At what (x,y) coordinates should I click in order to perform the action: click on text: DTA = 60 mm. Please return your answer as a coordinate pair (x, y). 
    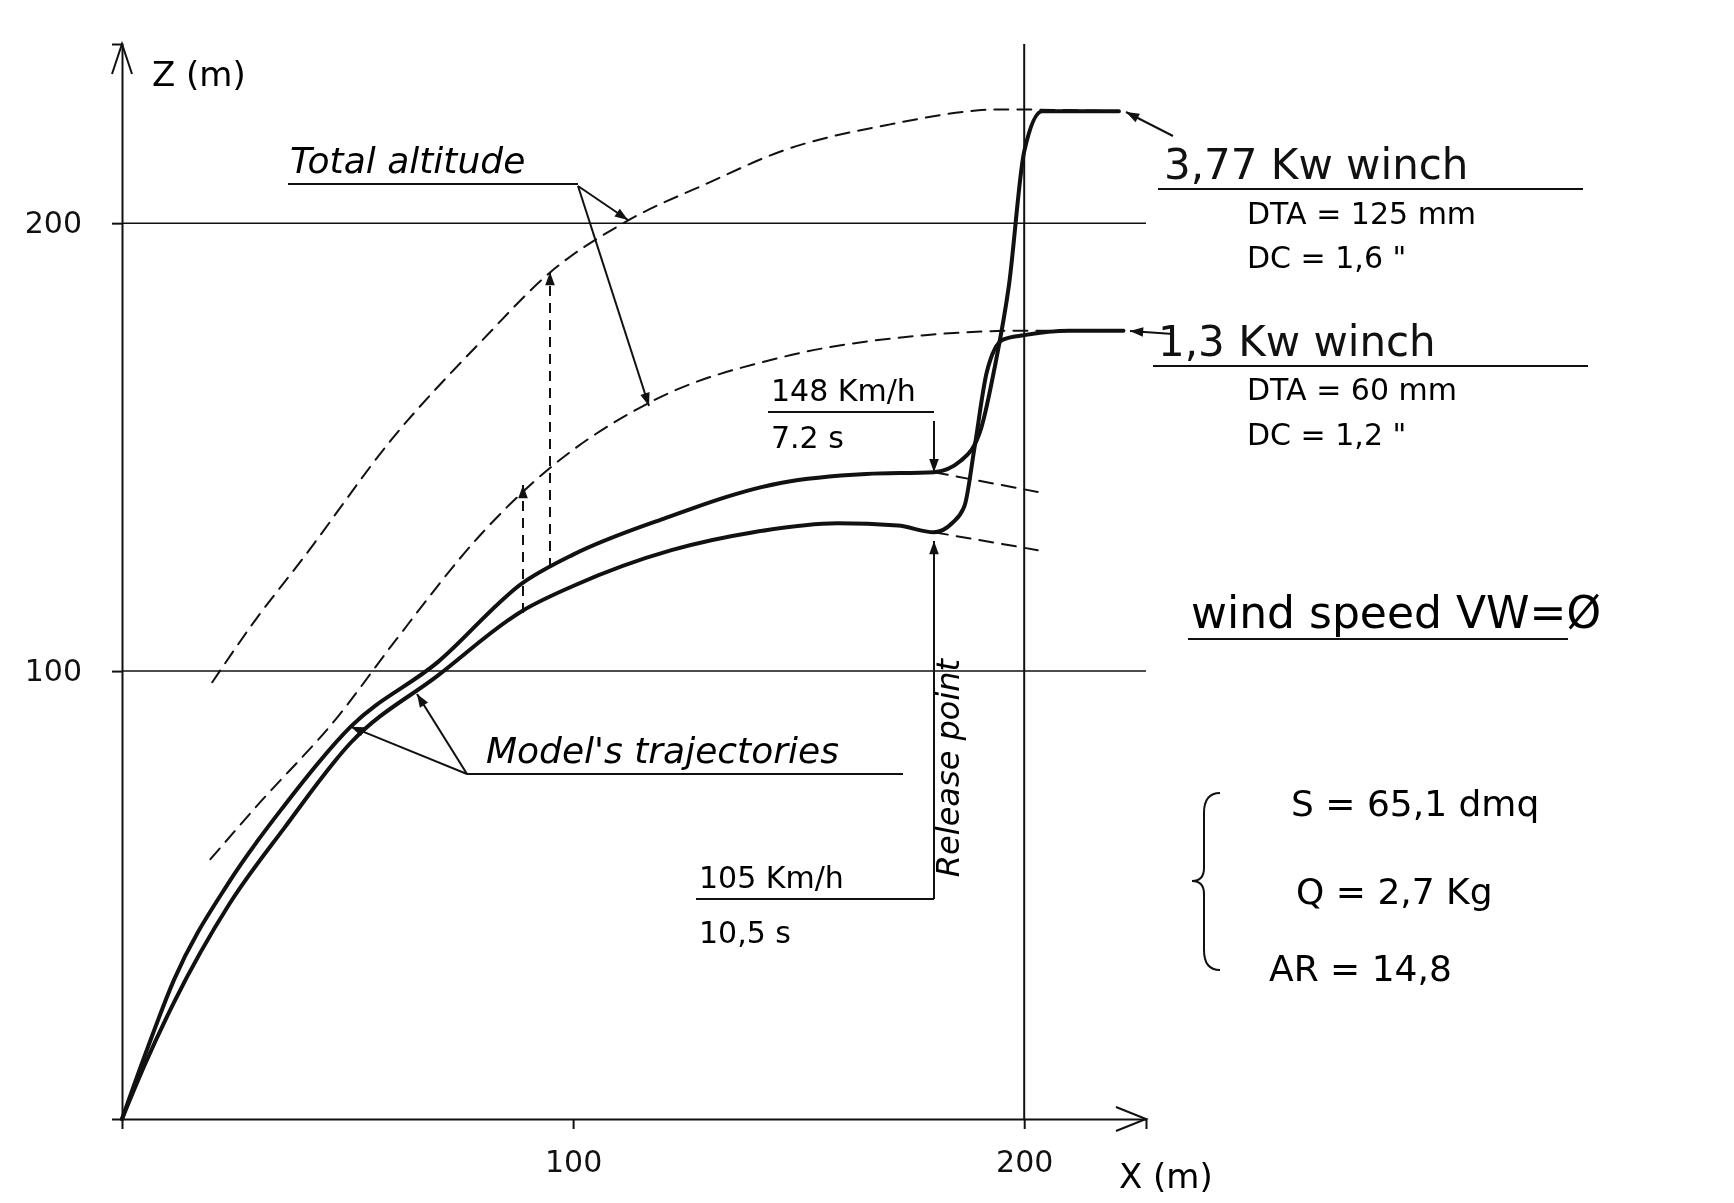
    Looking at the image, I should click on (1352, 389).